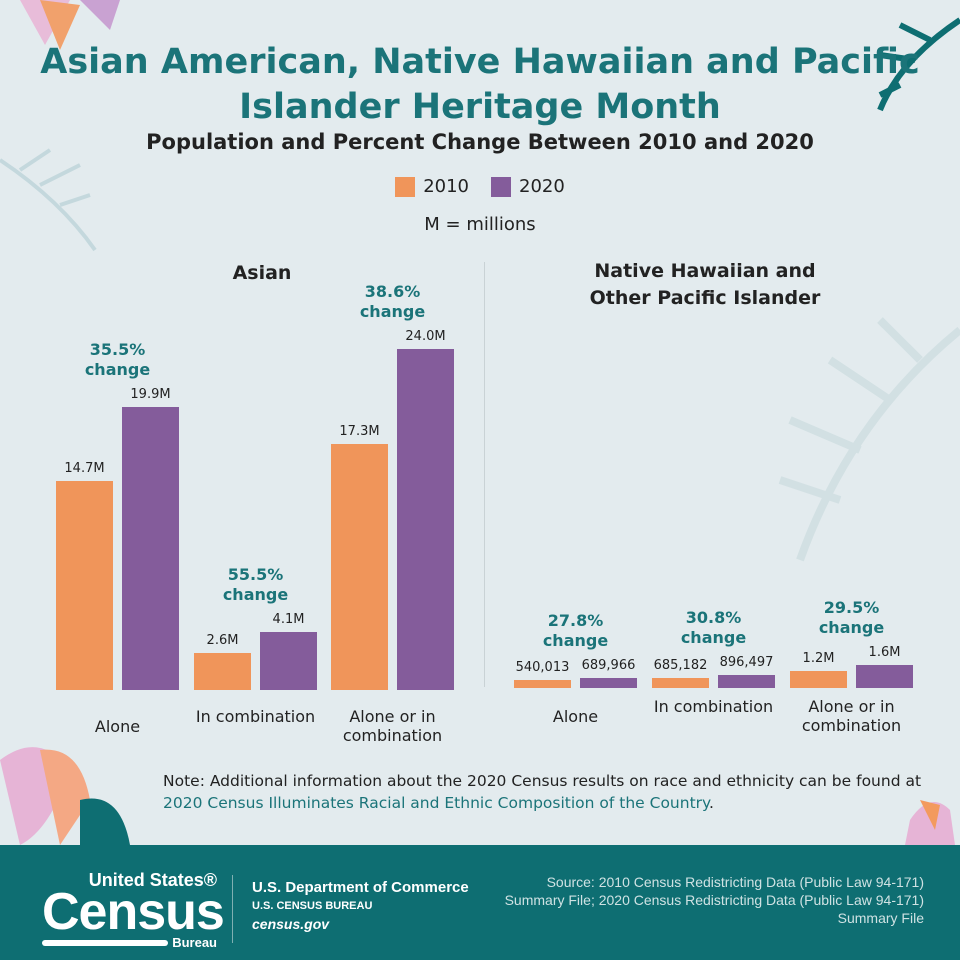 Image resolution: width=960 pixels, height=960 pixels. I want to click on percent-change-value: 55.5%, so click(255, 574).